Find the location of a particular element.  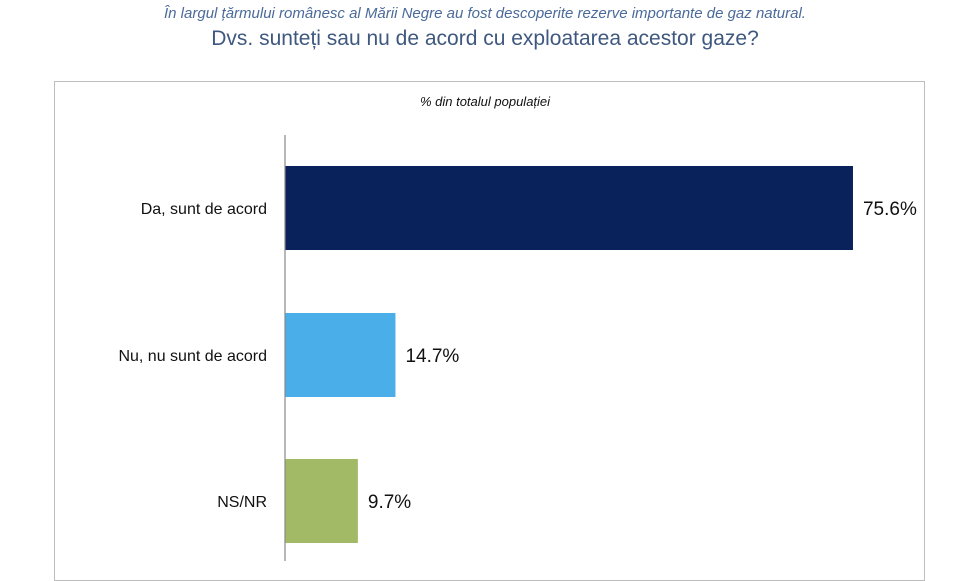

category-label: Nu, nu sunt de acord is located at coordinates (192, 356).